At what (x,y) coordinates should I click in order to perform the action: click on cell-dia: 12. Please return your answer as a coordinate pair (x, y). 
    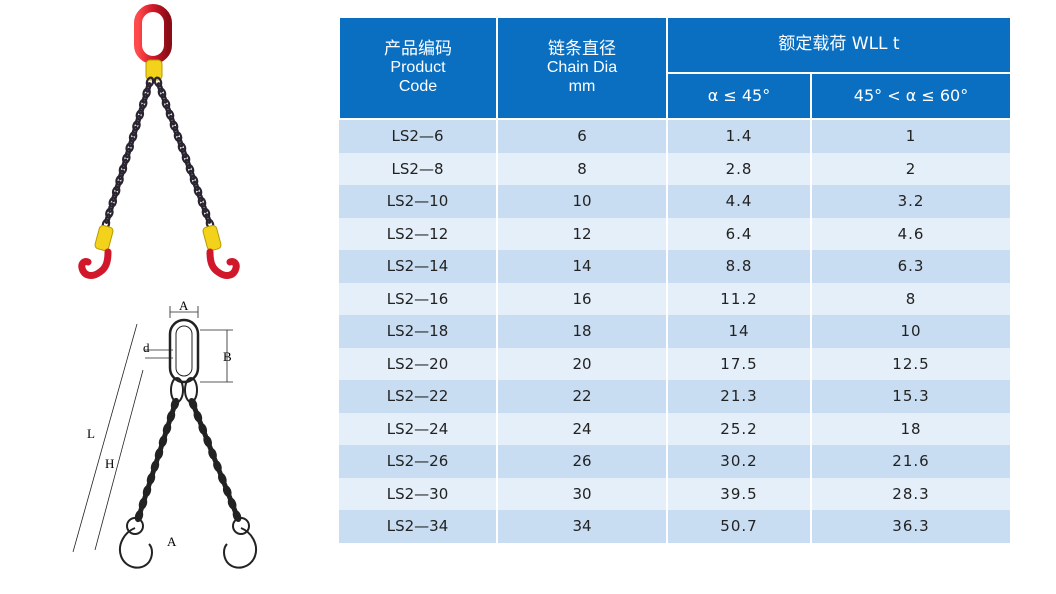
    Looking at the image, I should click on (582, 233).